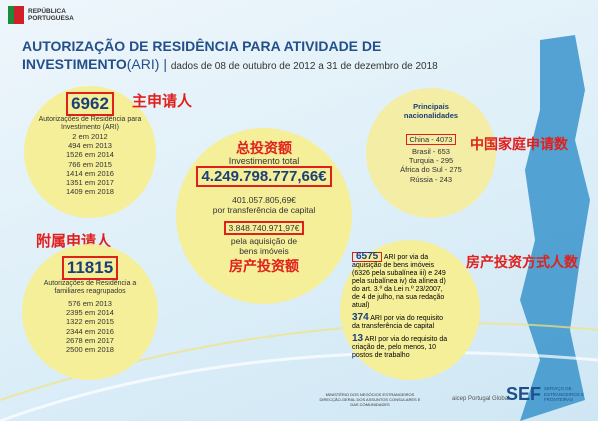 The height and width of the screenshot is (421, 598). Describe the element at coordinates (90, 164) in the screenshot. I see `item: 766 em 2015` at that location.